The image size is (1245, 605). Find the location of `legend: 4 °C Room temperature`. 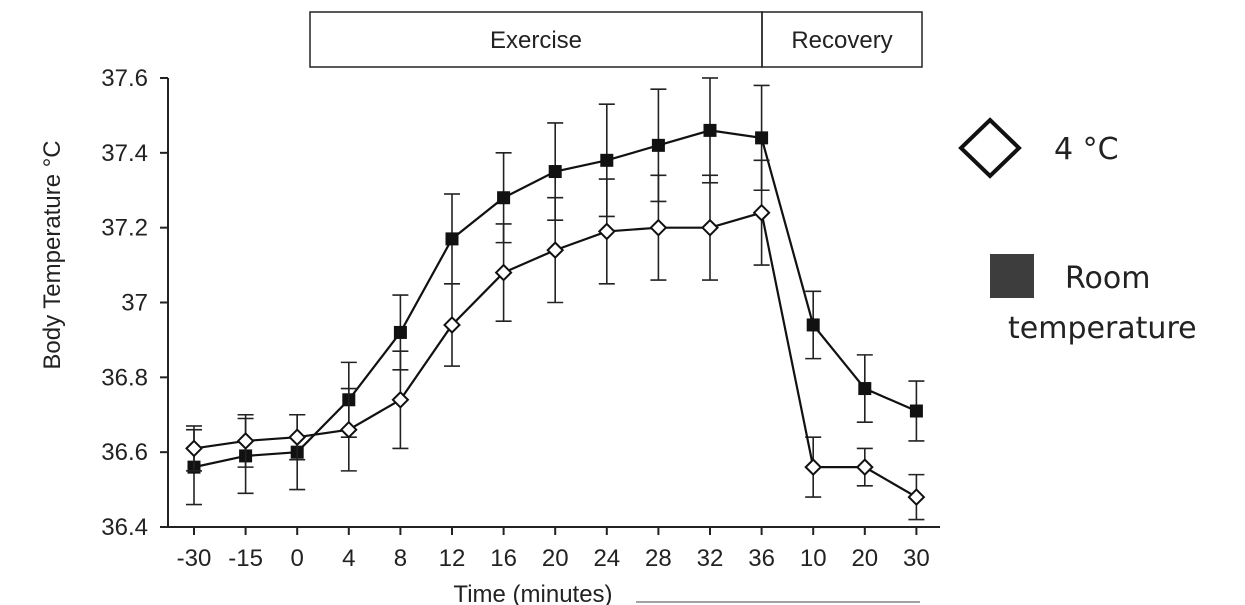

legend: 4 °C Room temperature is located at coordinates (1077, 231).